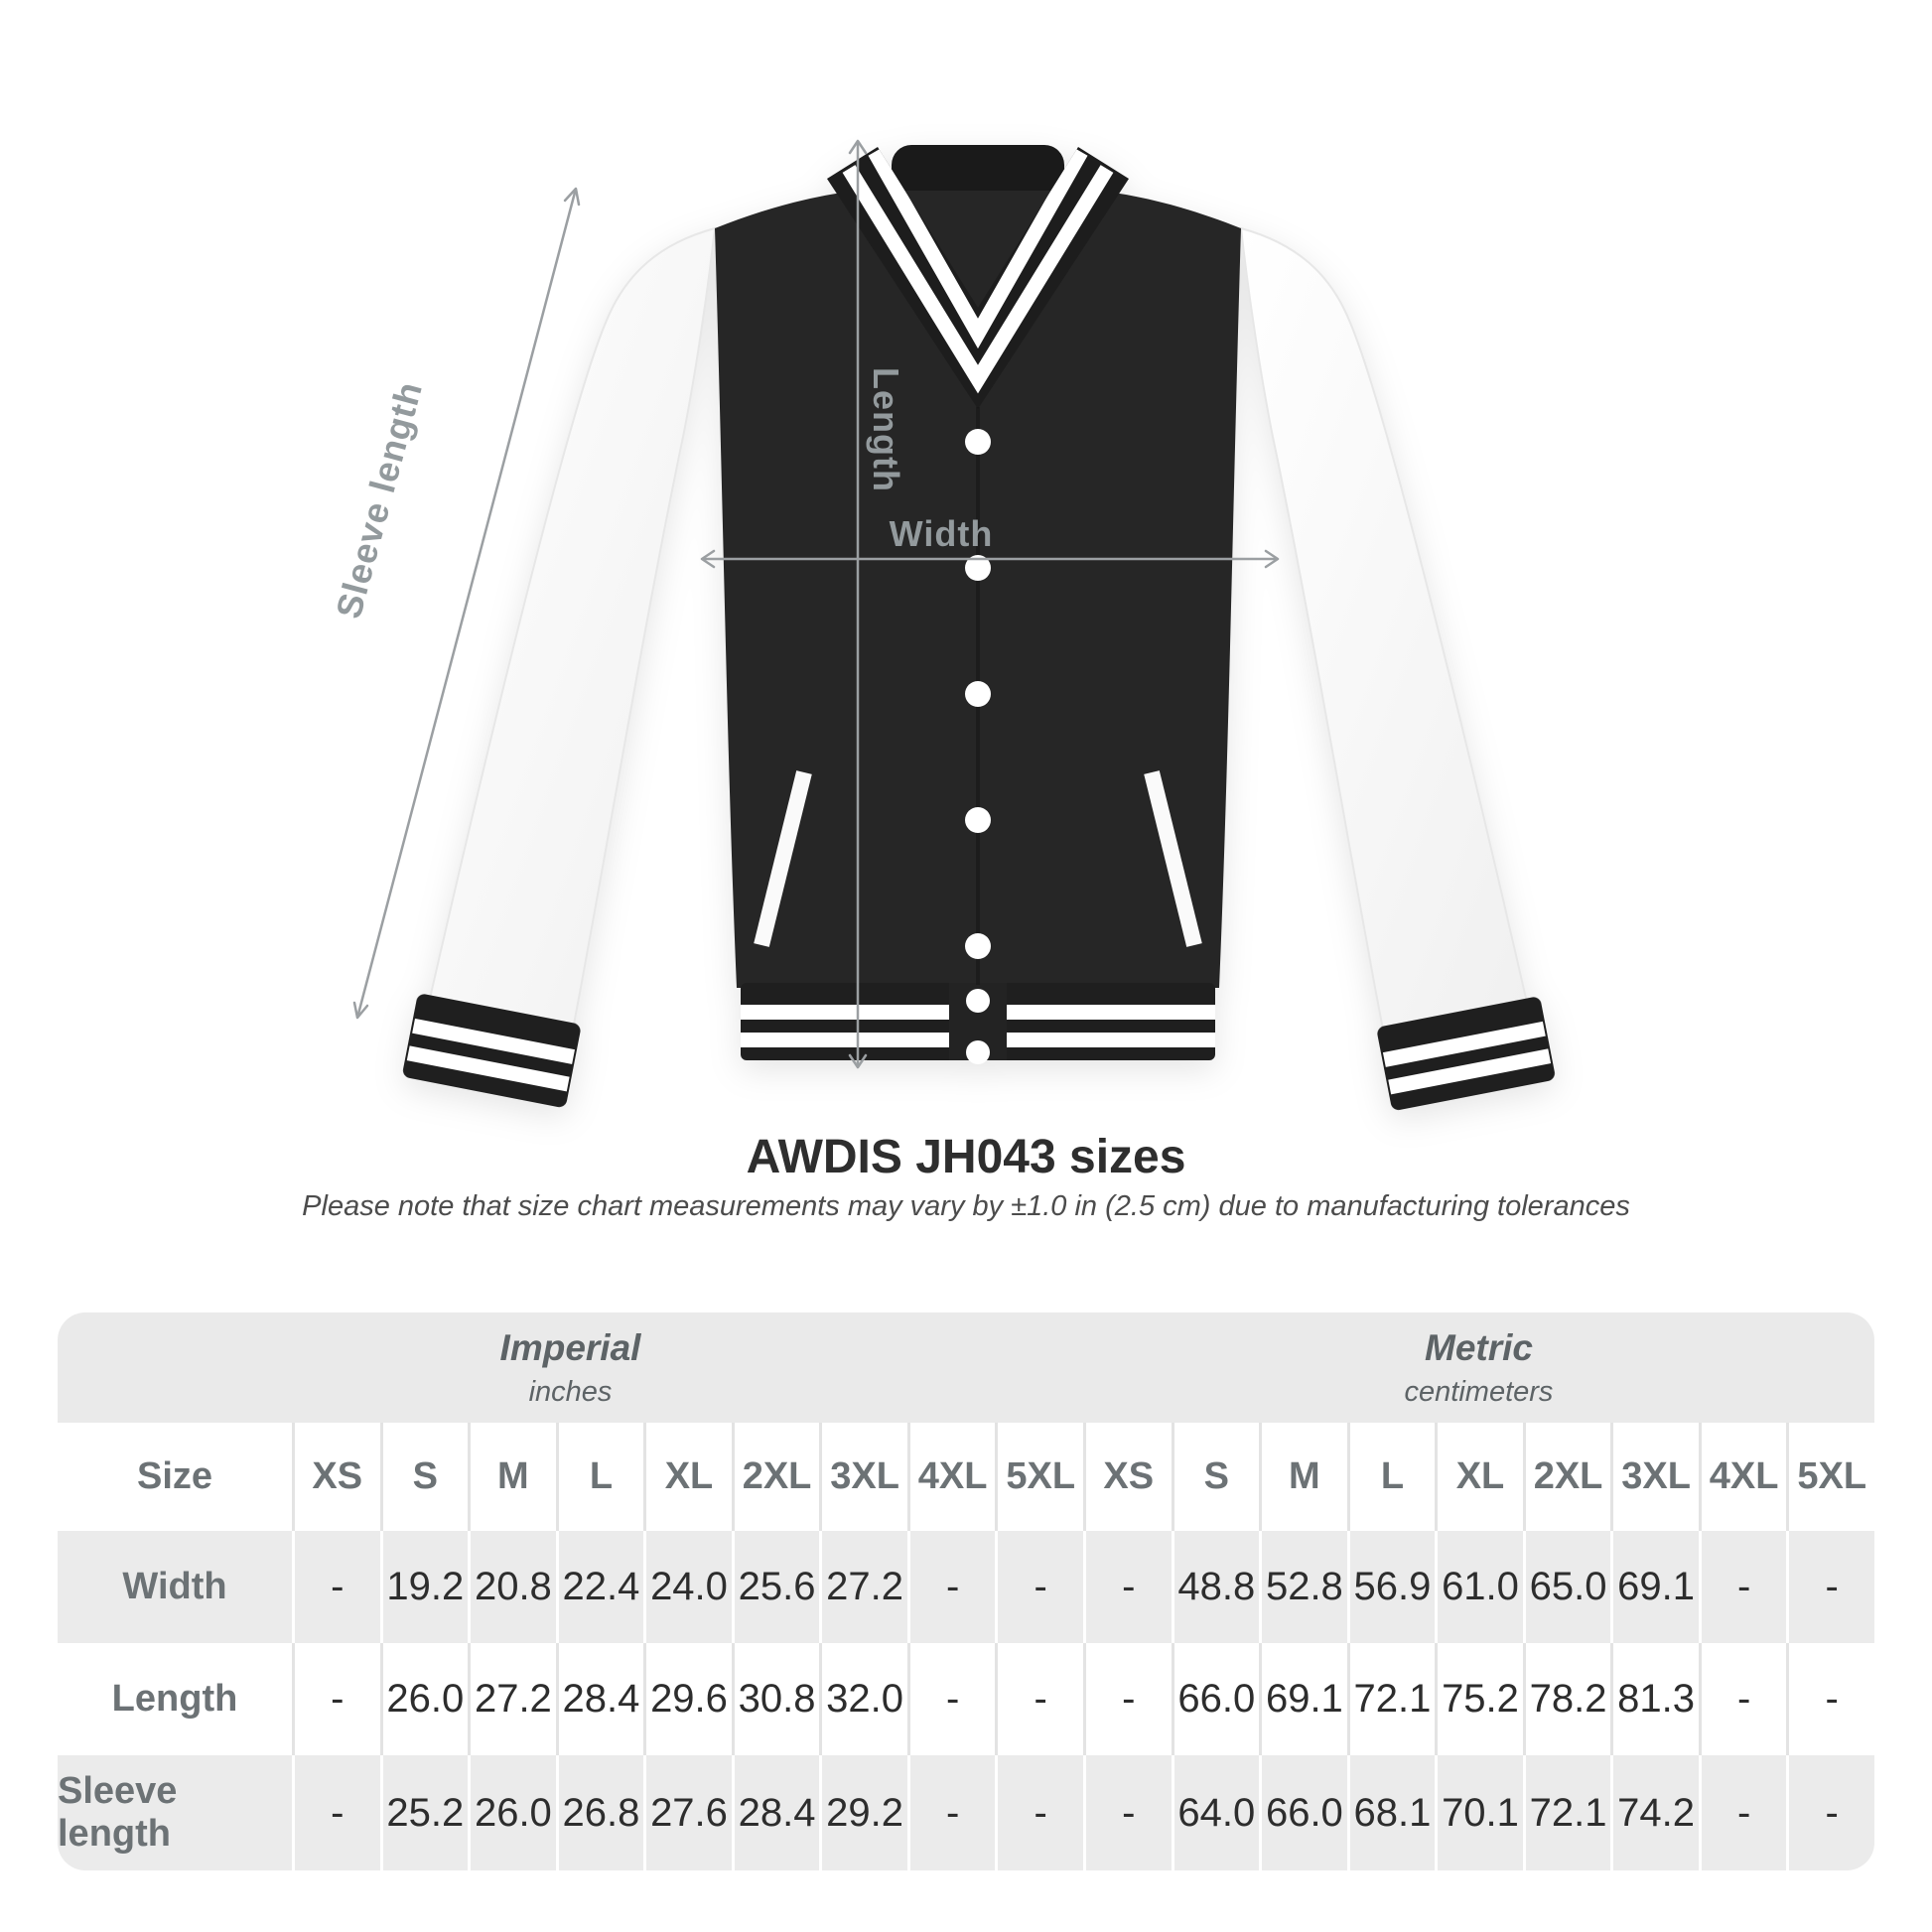 This screenshot has width=1932, height=1932. What do you see at coordinates (1655, 1812) in the screenshot?
I see `table-cell: 74.2` at bounding box center [1655, 1812].